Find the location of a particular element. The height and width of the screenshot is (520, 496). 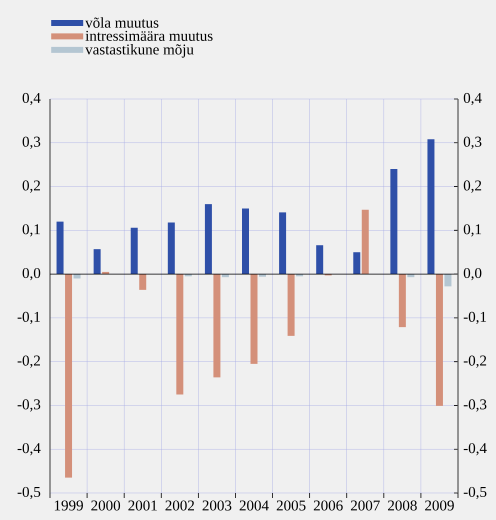

x-tick-label: 2001 is located at coordinates (142, 505).